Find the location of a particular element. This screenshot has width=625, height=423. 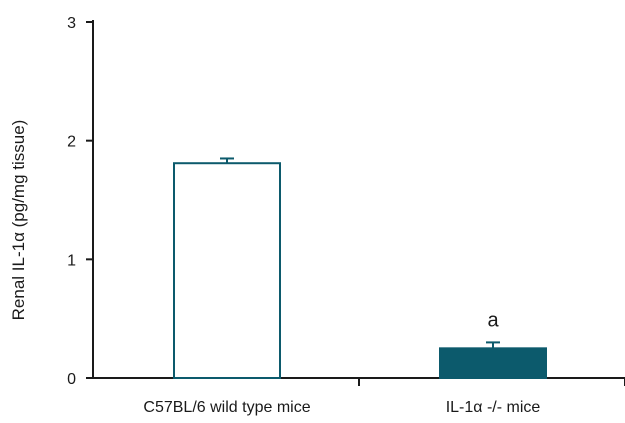

y-tick-label: 0 is located at coordinates (71, 379).